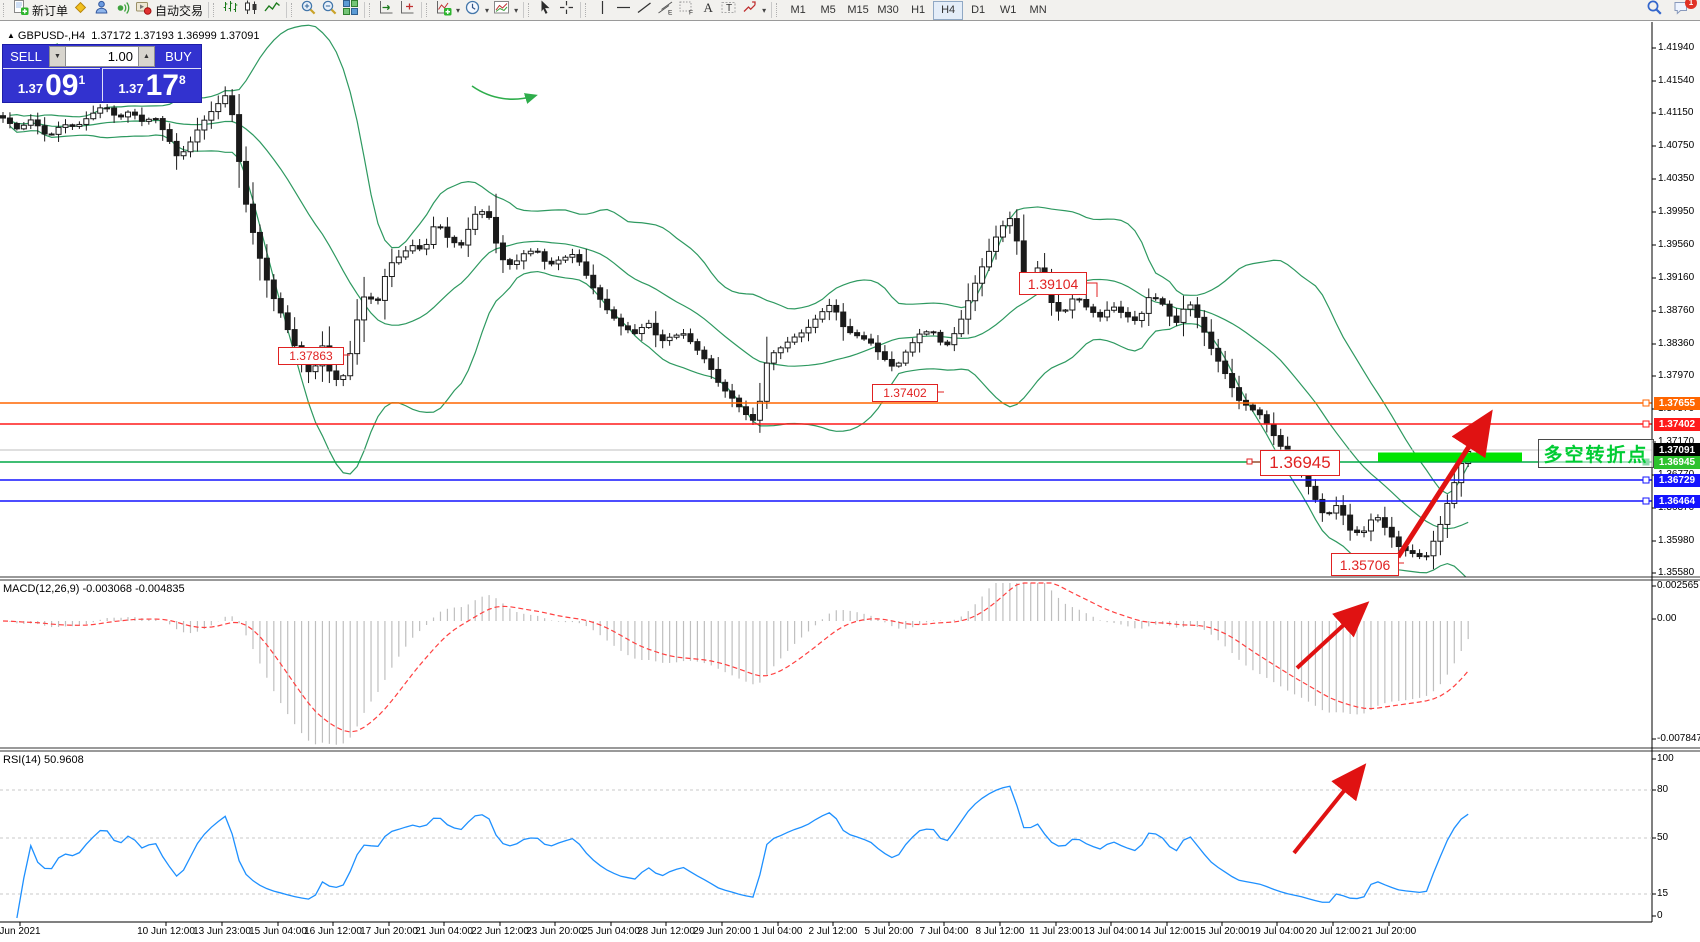 The width and height of the screenshot is (1700, 942). Describe the element at coordinates (272, 10) in the screenshot. I see `line-chart-button` at that location.